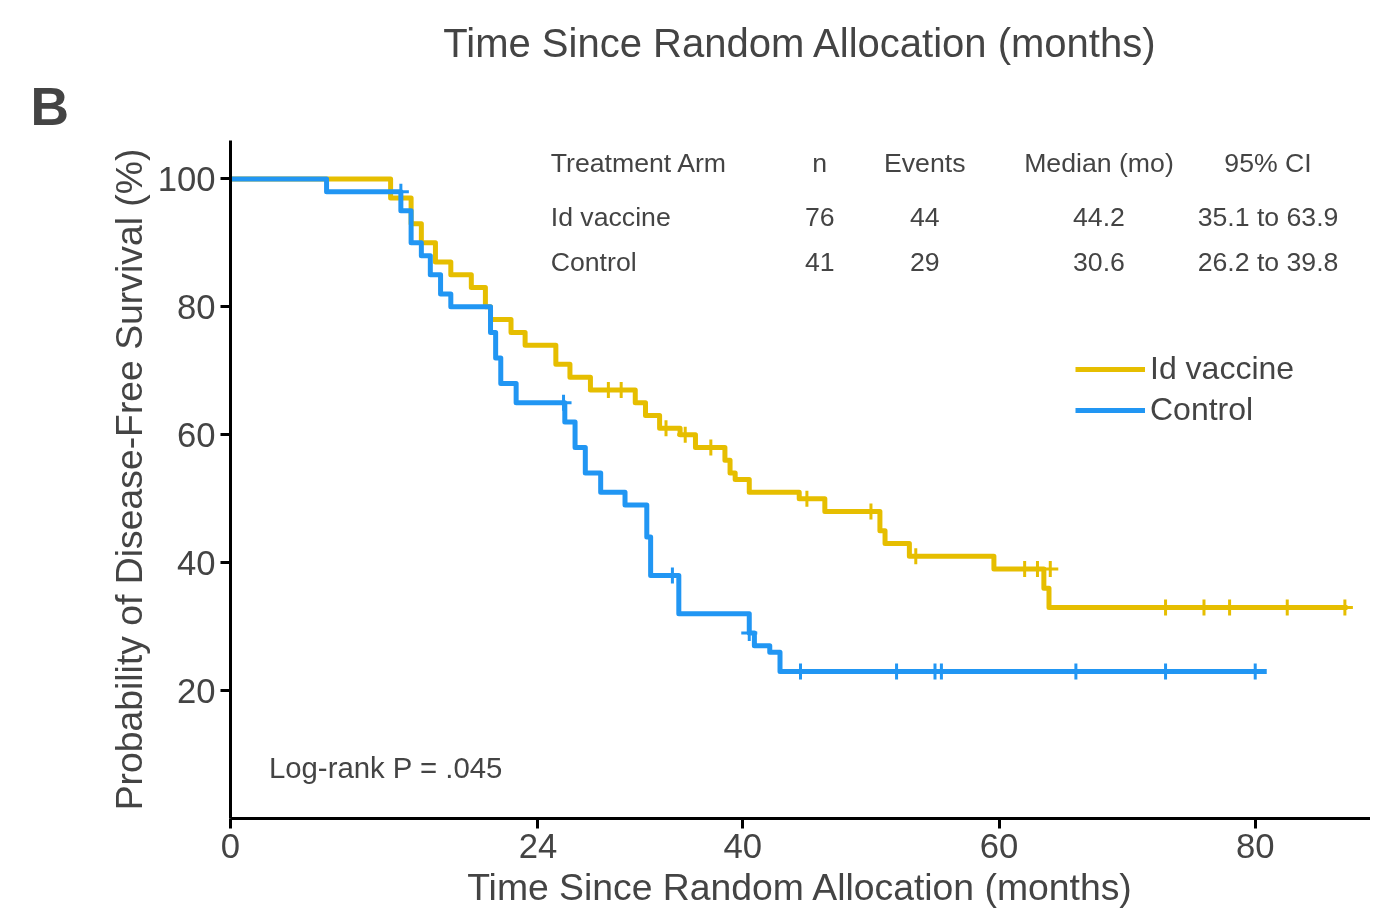  Describe the element at coordinates (196, 690) in the screenshot. I see `y-tick-label: 20` at that location.